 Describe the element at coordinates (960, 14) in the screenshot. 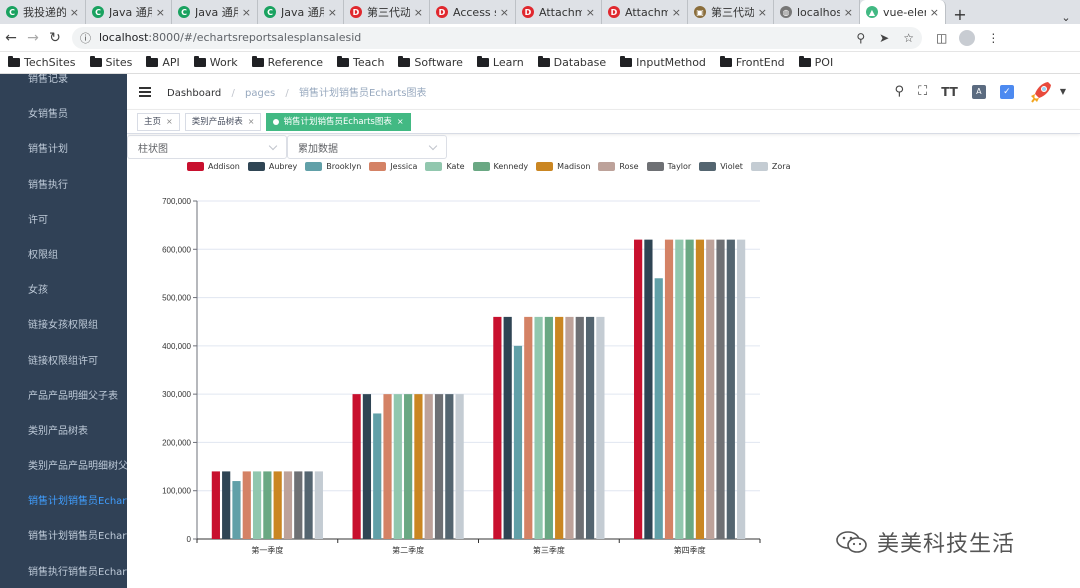

I see `new-tab-icon: +` at that location.